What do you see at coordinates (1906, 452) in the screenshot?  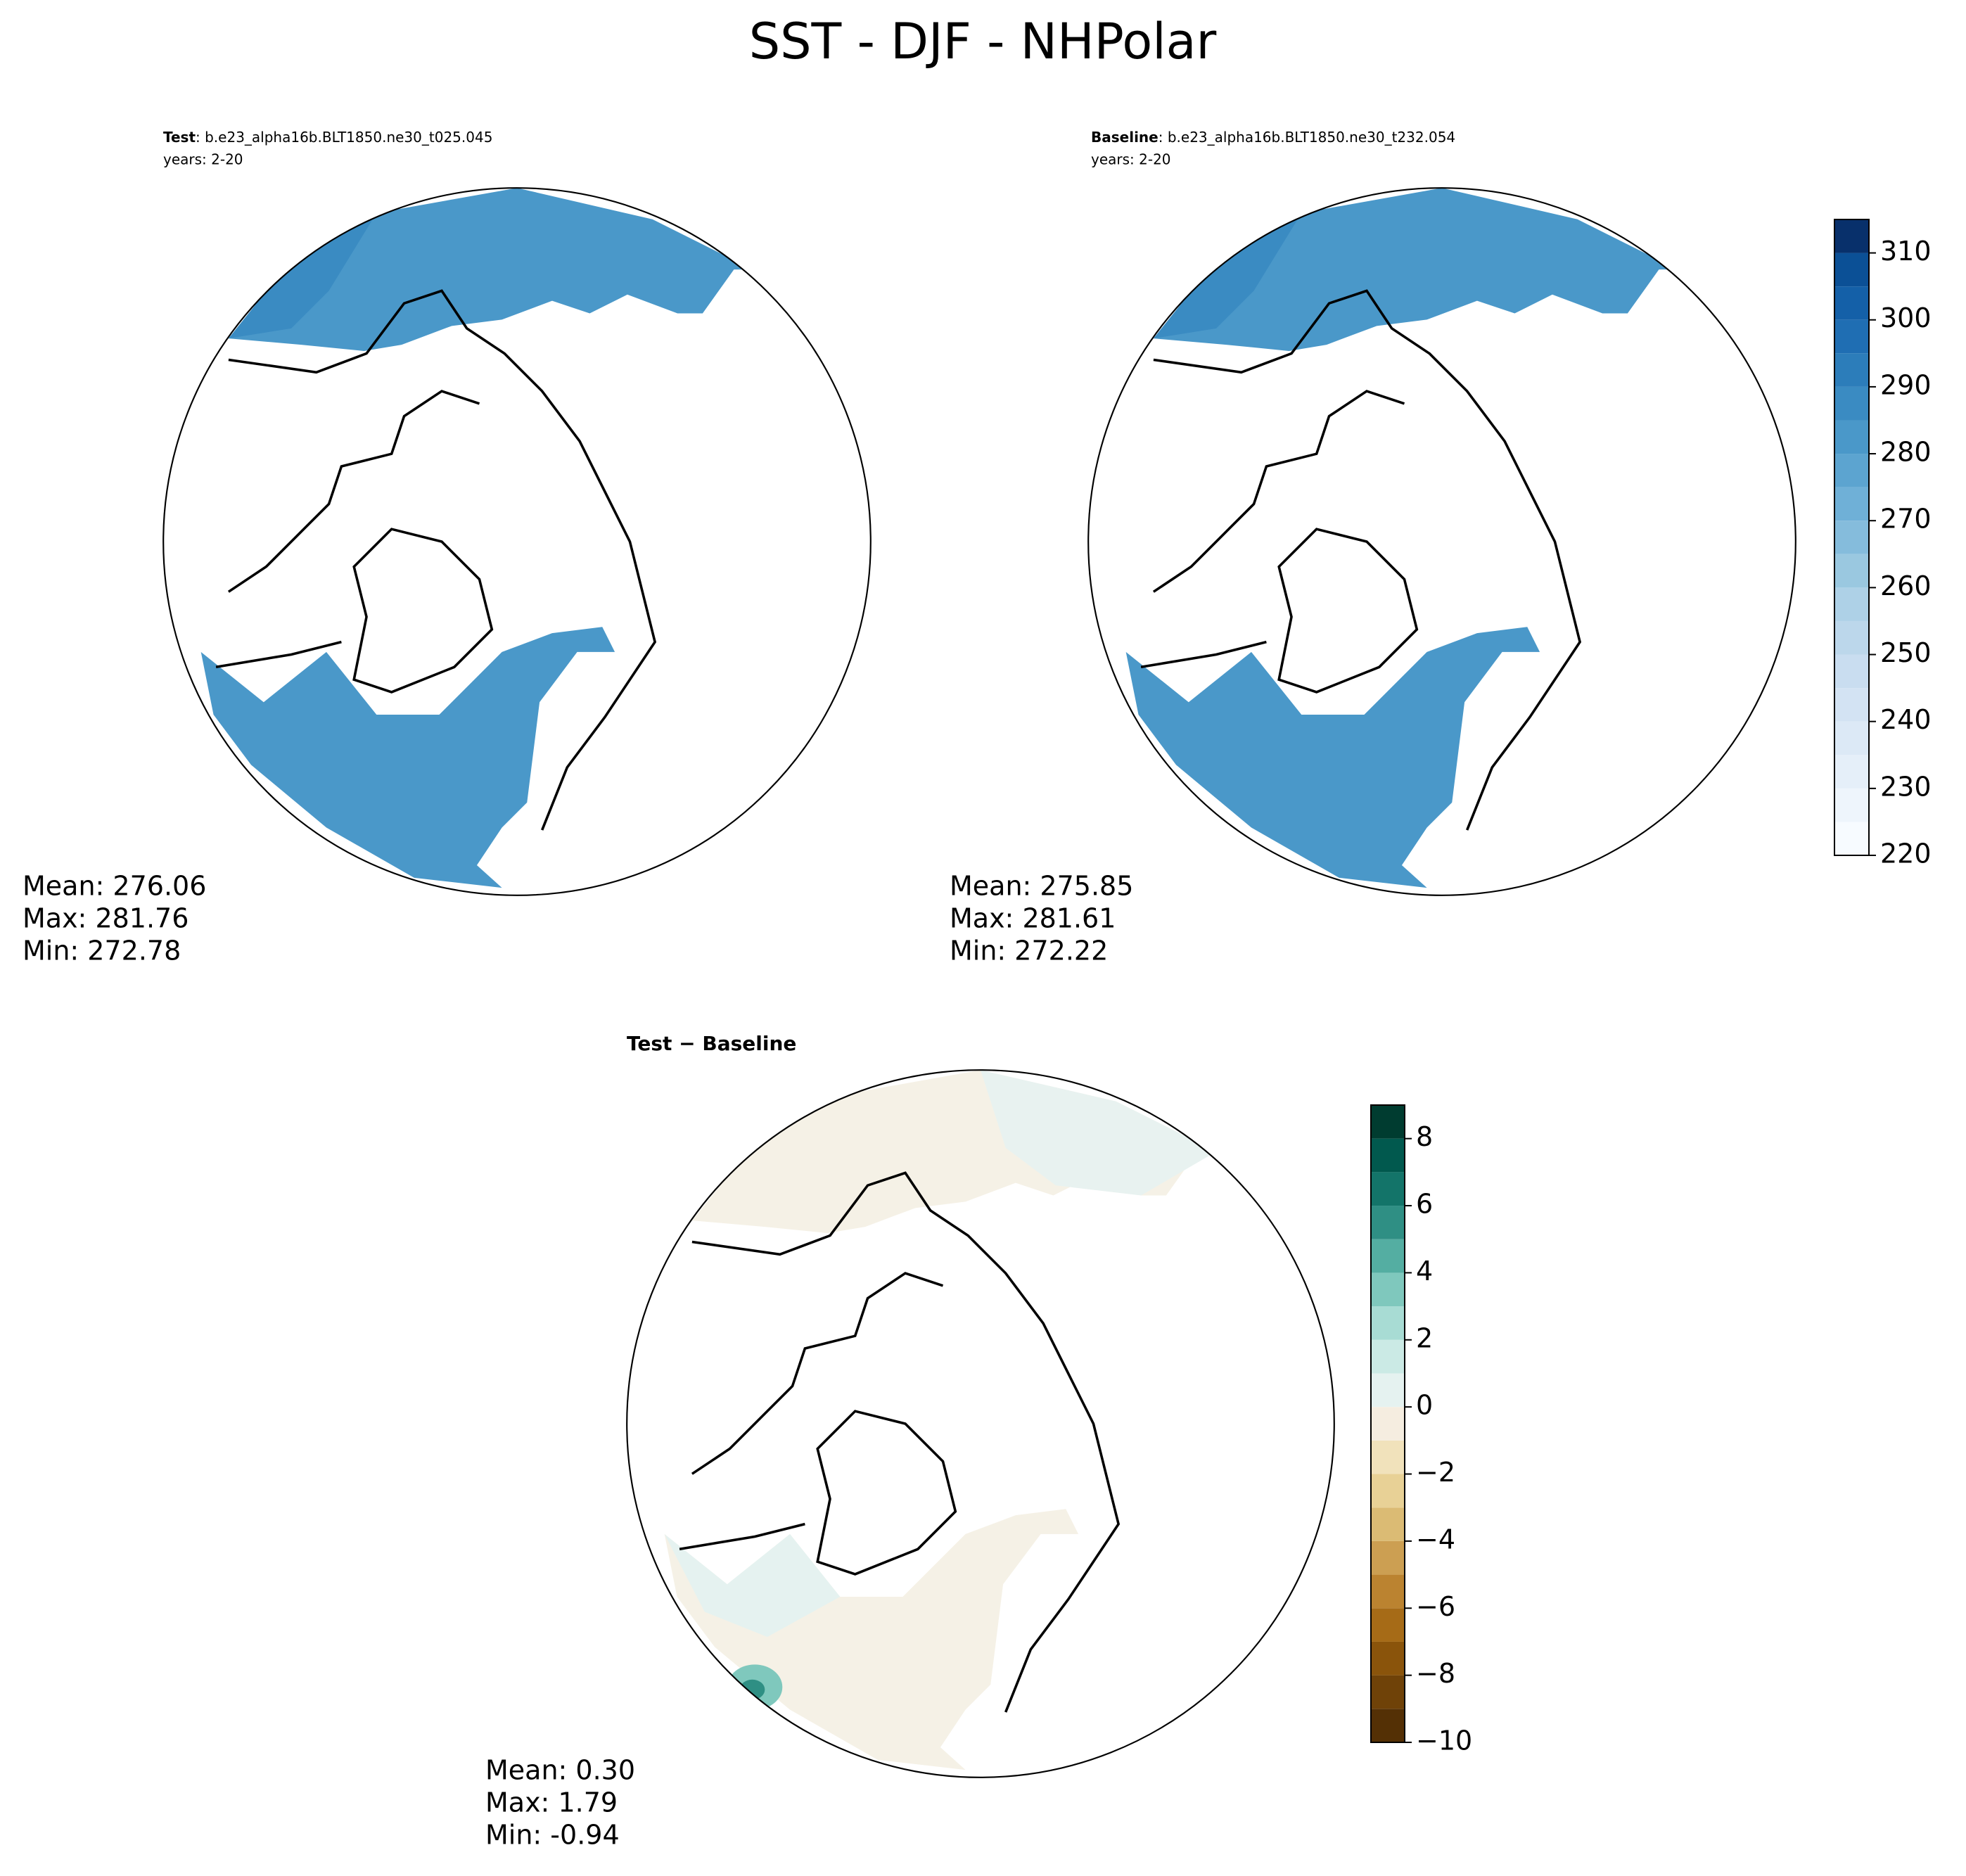 I see `colorbar-tick-label: 280` at bounding box center [1906, 452].